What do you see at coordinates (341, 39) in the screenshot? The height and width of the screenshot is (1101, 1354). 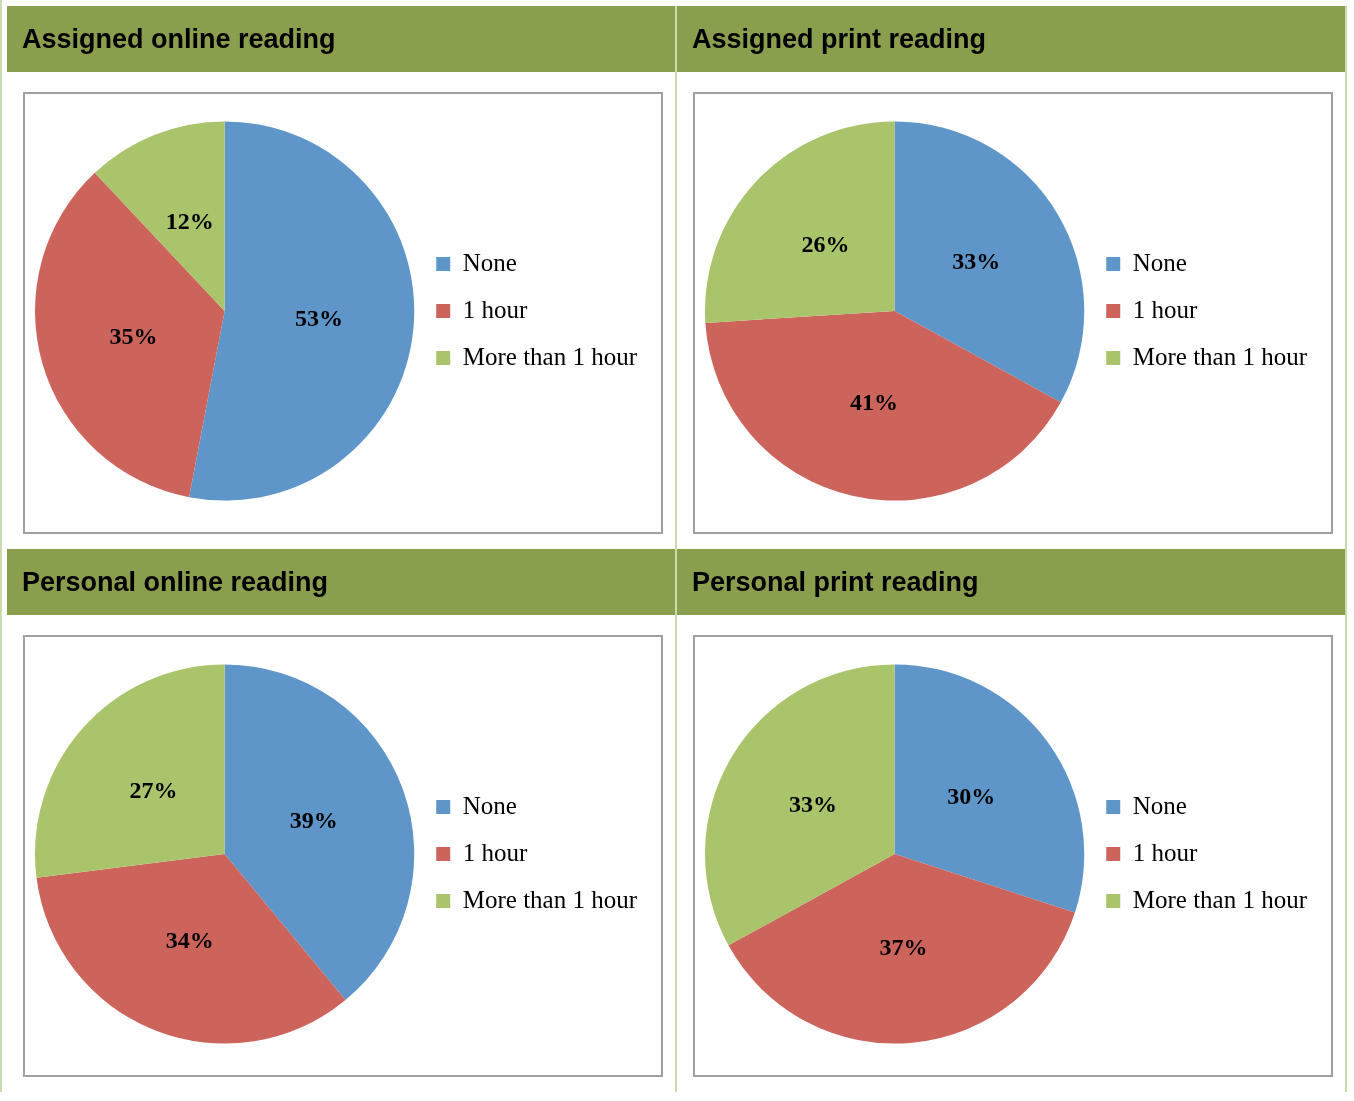 I see `chart-title: Assigned online reading` at bounding box center [341, 39].